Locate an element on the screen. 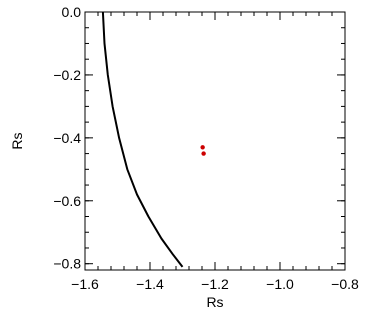 This screenshot has width=365, height=320. y-axis-label: Rs is located at coordinates (17, 140).